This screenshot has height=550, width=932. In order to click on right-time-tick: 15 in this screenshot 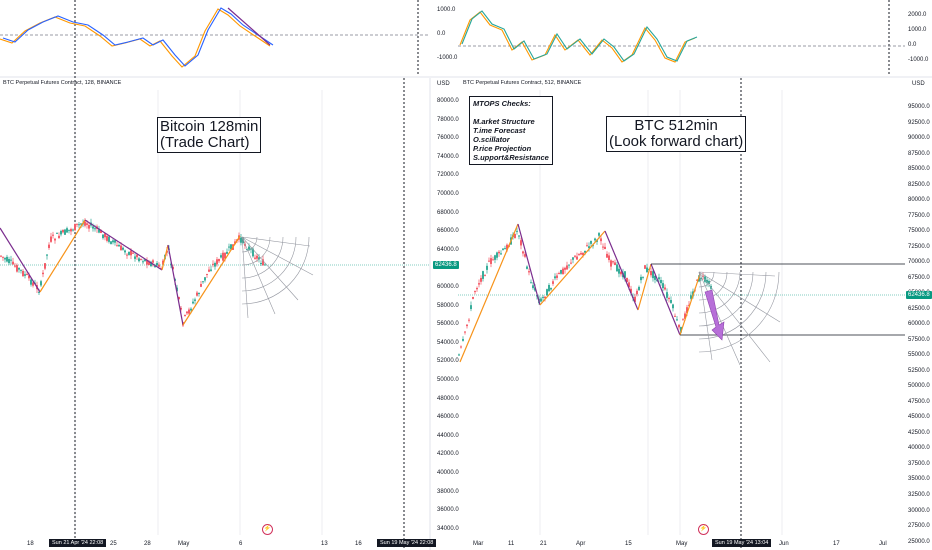, I will do `click(628, 544)`.